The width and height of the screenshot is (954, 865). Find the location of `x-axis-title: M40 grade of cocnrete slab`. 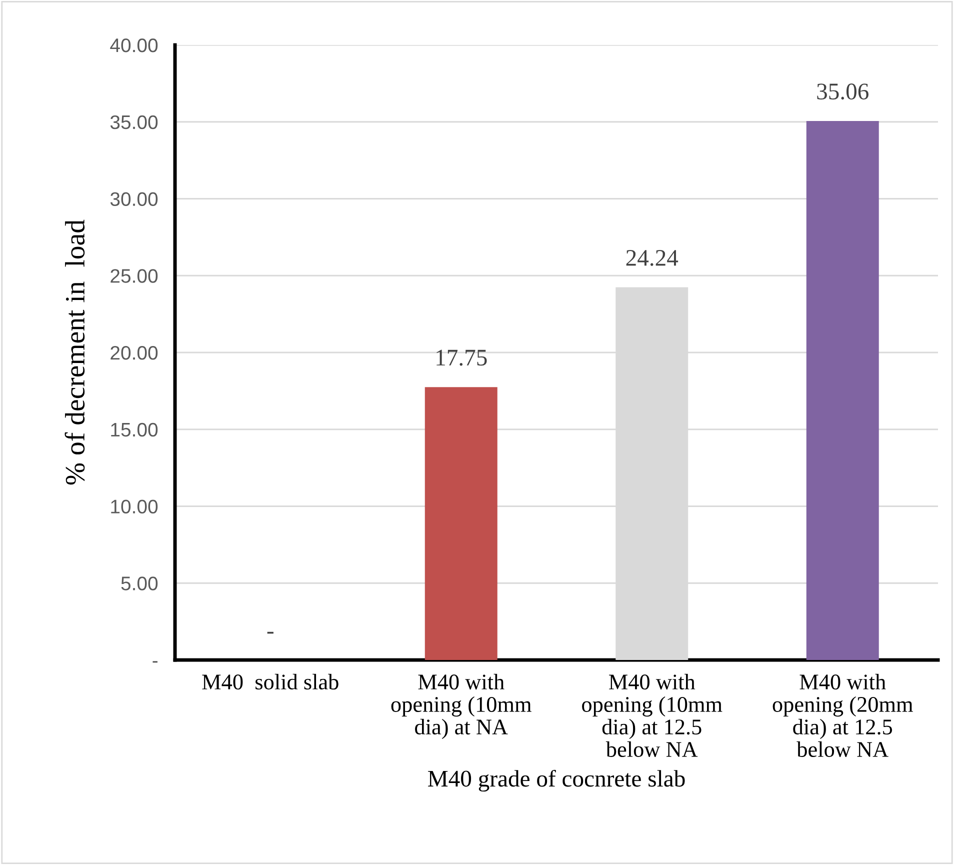

x-axis-title: M40 grade of cocnrete slab is located at coordinates (556, 781).